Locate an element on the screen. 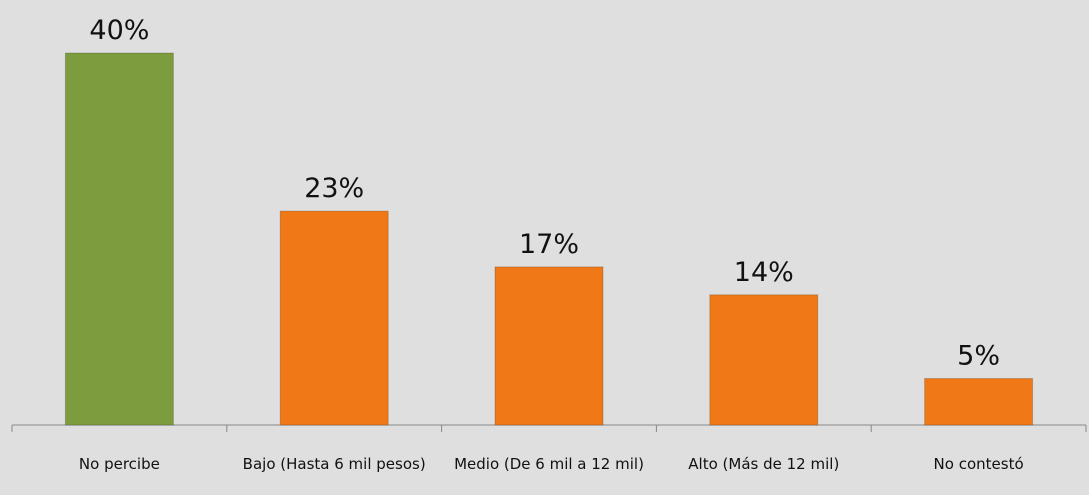  value-label: 5% is located at coordinates (978, 356).